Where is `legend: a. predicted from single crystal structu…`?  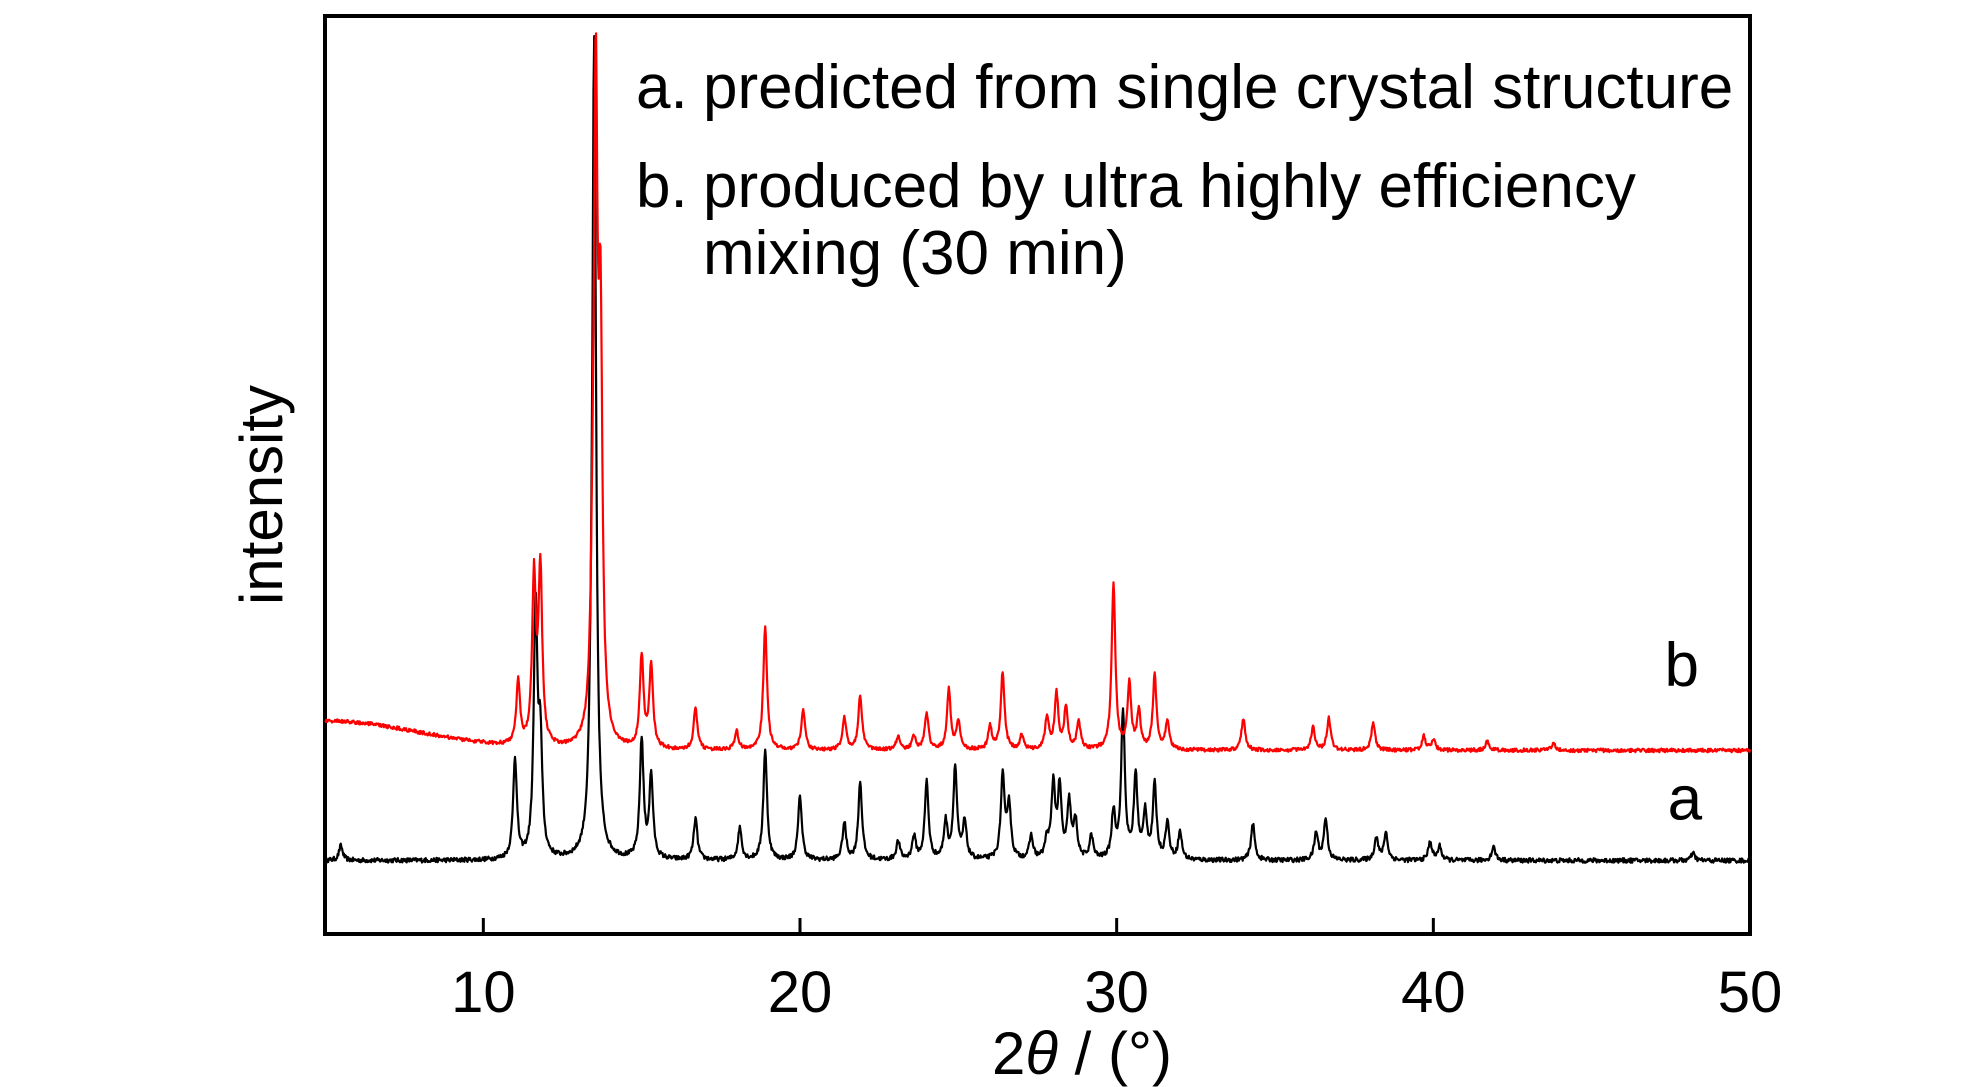 legend: a. predicted from single crystal structu… is located at coordinates (1184, 170).